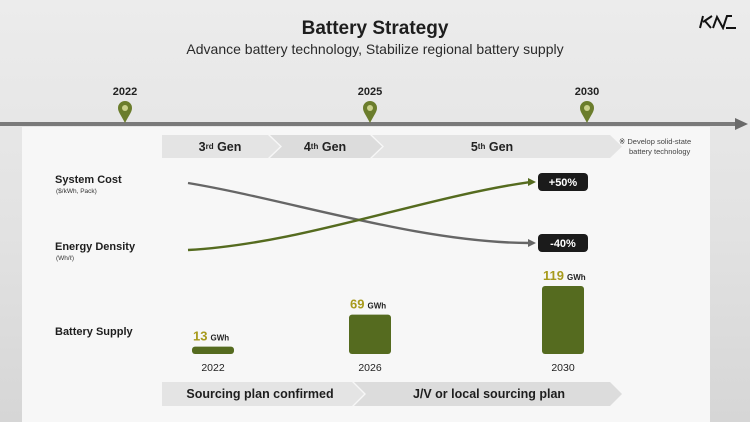 The image size is (750, 422). What do you see at coordinates (65, 258) in the screenshot?
I see `energy-density-unit: (Wh/ℓ)` at bounding box center [65, 258].